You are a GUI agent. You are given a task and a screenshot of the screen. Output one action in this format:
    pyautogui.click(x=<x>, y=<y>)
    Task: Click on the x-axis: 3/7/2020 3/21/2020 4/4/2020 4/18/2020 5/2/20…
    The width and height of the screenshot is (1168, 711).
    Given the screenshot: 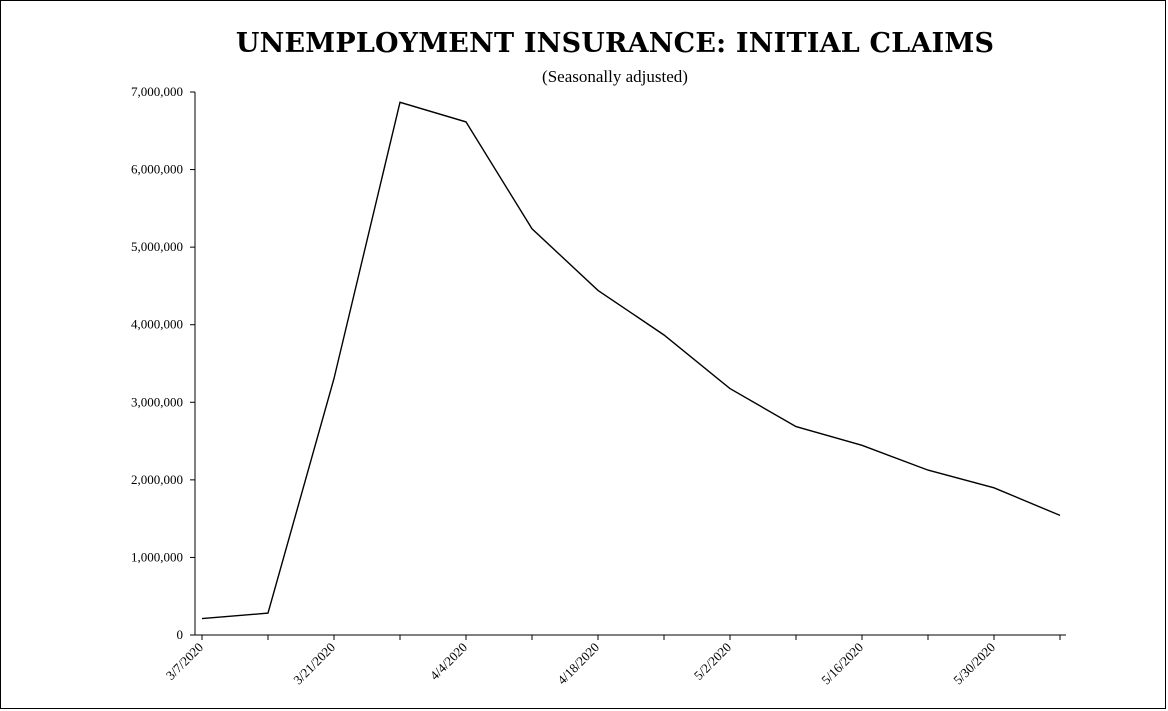 What is the action you would take?
    pyautogui.click(x=614, y=661)
    